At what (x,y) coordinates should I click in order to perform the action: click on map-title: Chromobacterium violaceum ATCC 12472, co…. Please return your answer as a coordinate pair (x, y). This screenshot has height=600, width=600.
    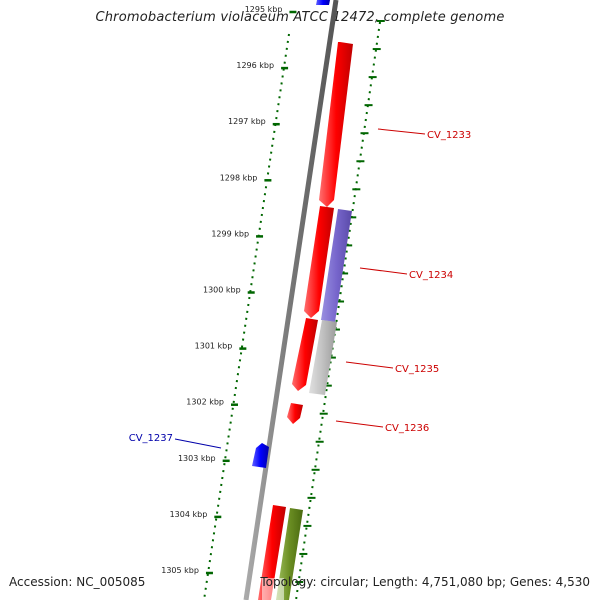
    Looking at the image, I should click on (300, 17).